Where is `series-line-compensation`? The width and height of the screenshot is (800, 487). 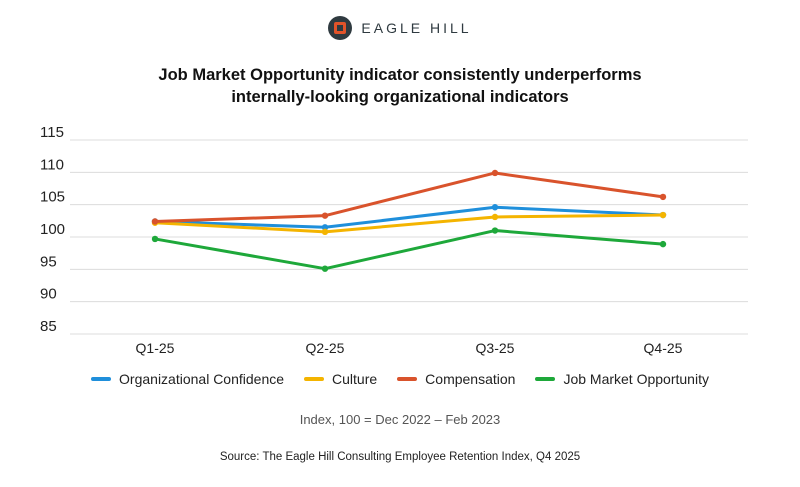 series-line-compensation is located at coordinates (409, 197).